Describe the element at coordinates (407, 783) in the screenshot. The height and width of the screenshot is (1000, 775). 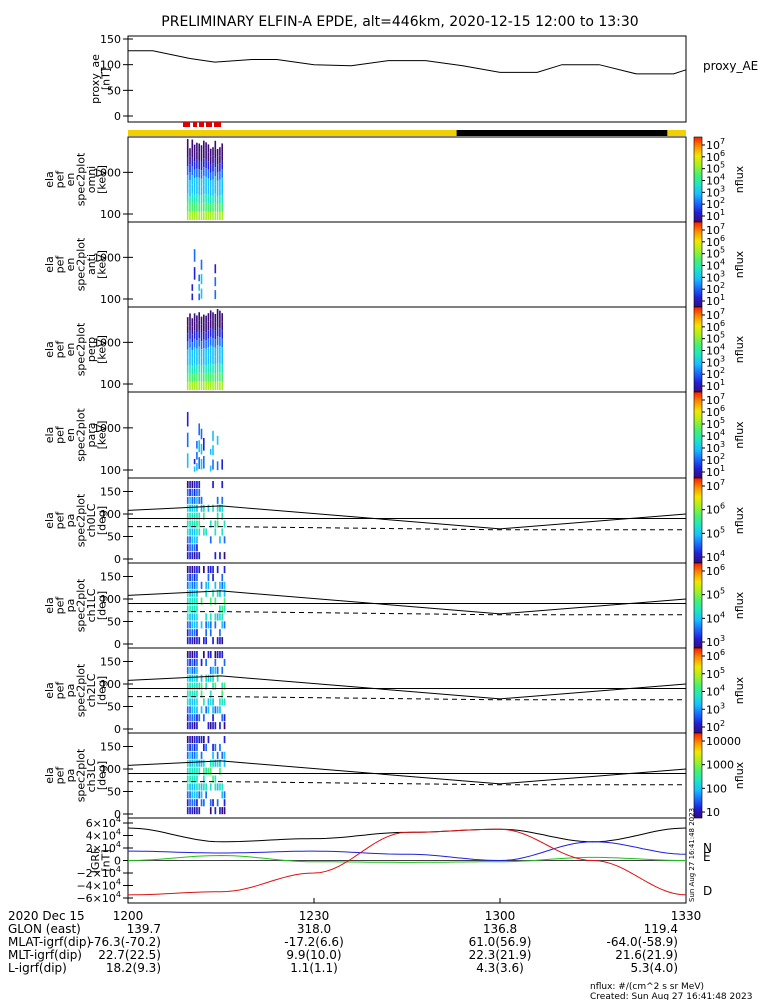
I see `loss-cone-dashed-line` at that location.